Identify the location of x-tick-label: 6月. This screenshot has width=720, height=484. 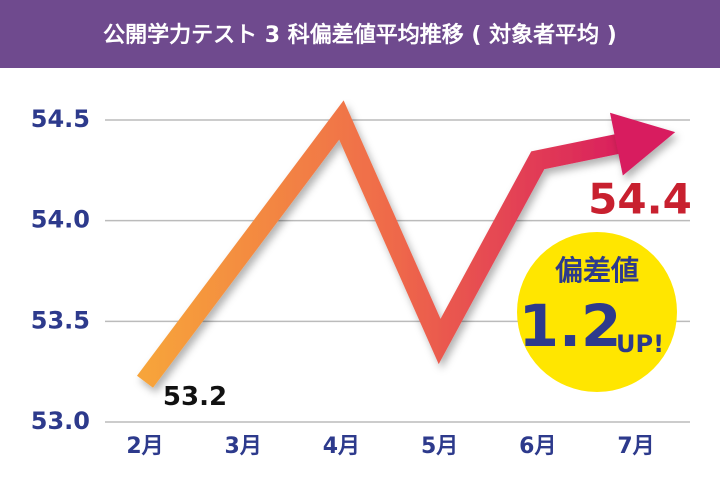
(537, 446).